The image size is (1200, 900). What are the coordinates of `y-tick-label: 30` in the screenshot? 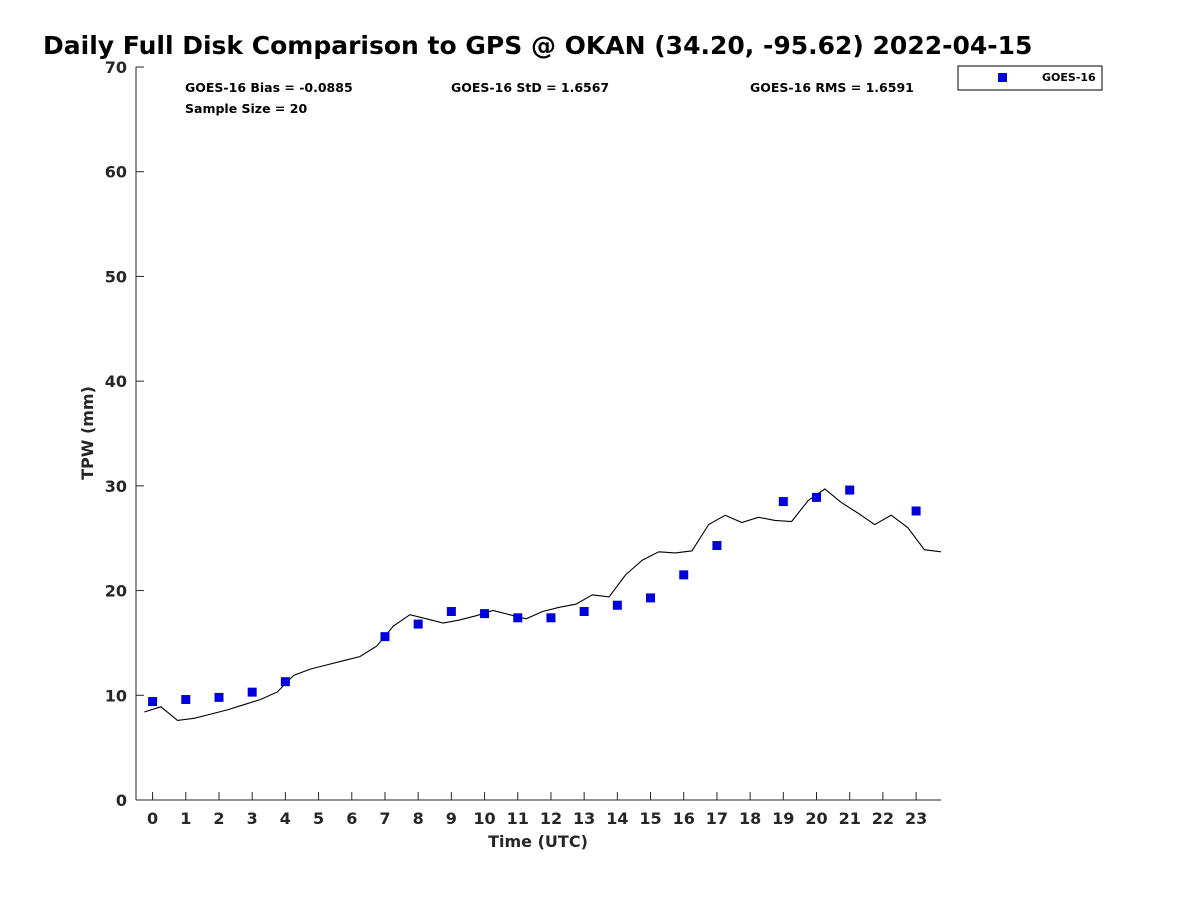 It's located at (116, 486).